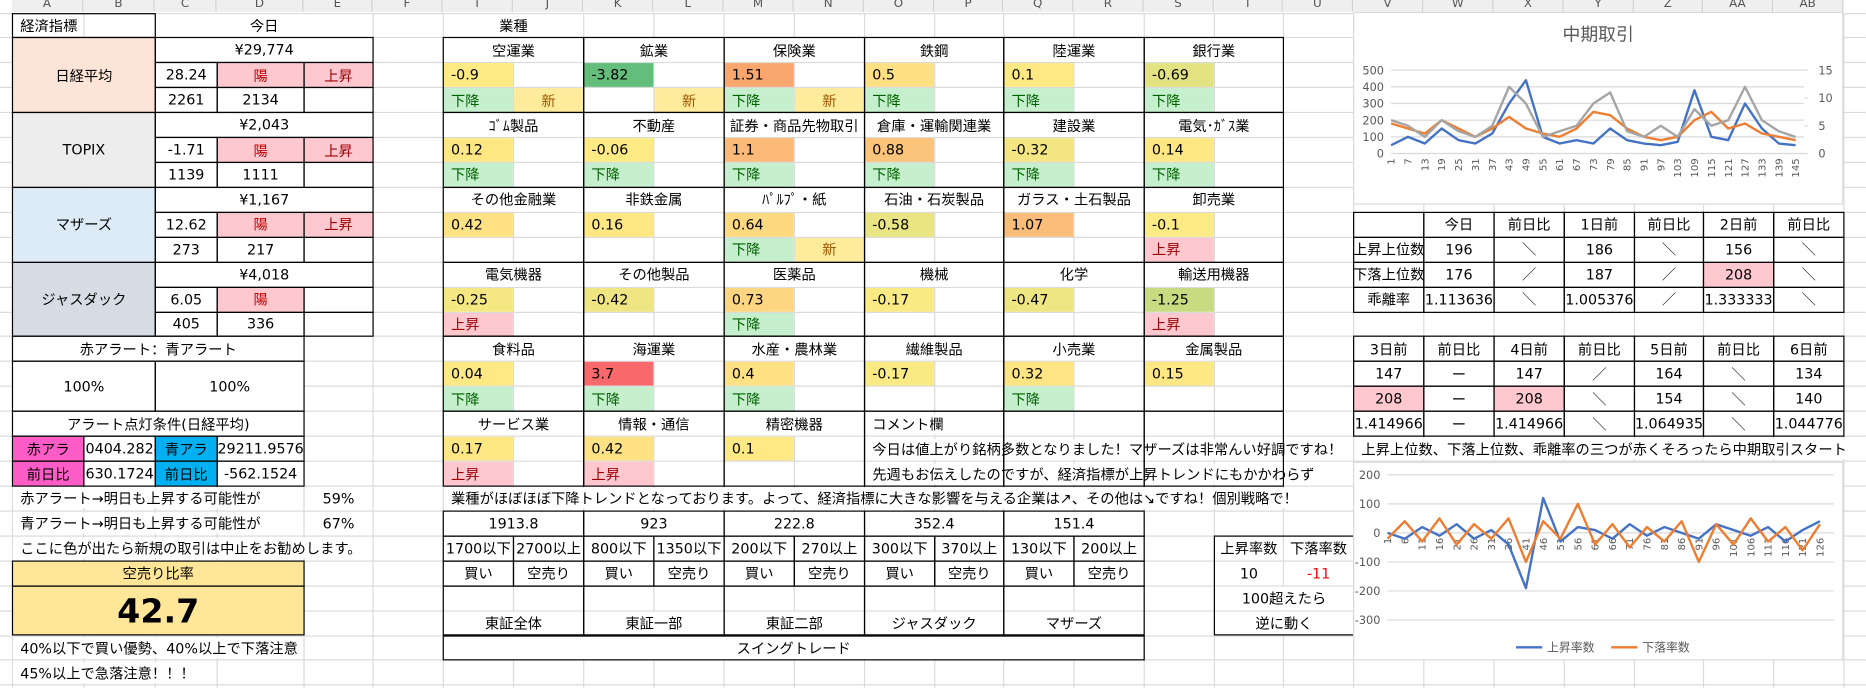 The image size is (1866, 688). Describe the element at coordinates (1493, 164) in the screenshot. I see `x-tick-label: 37` at that location.